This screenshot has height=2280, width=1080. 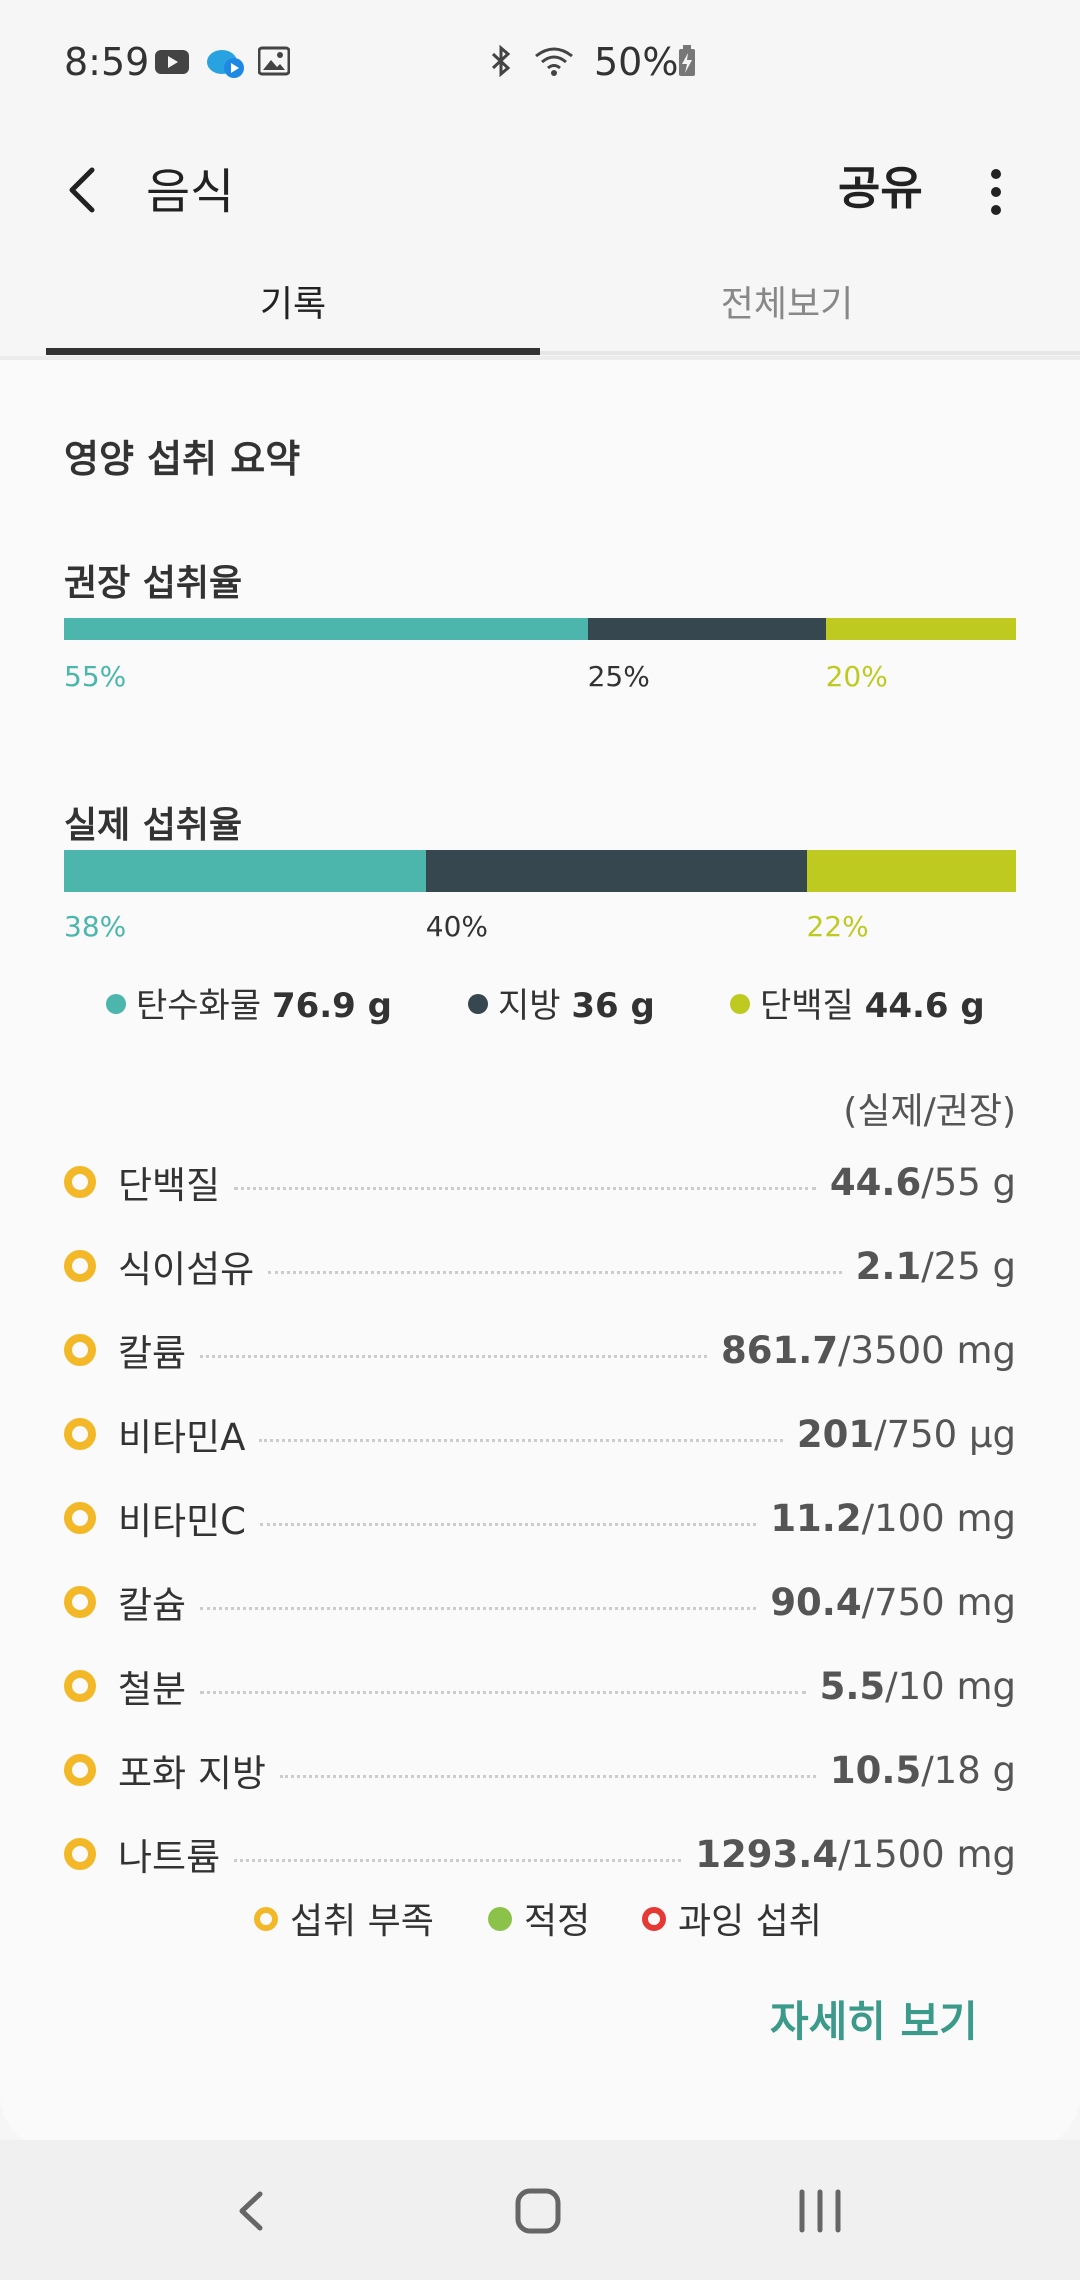 What do you see at coordinates (968, 1266) in the screenshot?
I see `nutrient-recommended: /25 g` at bounding box center [968, 1266].